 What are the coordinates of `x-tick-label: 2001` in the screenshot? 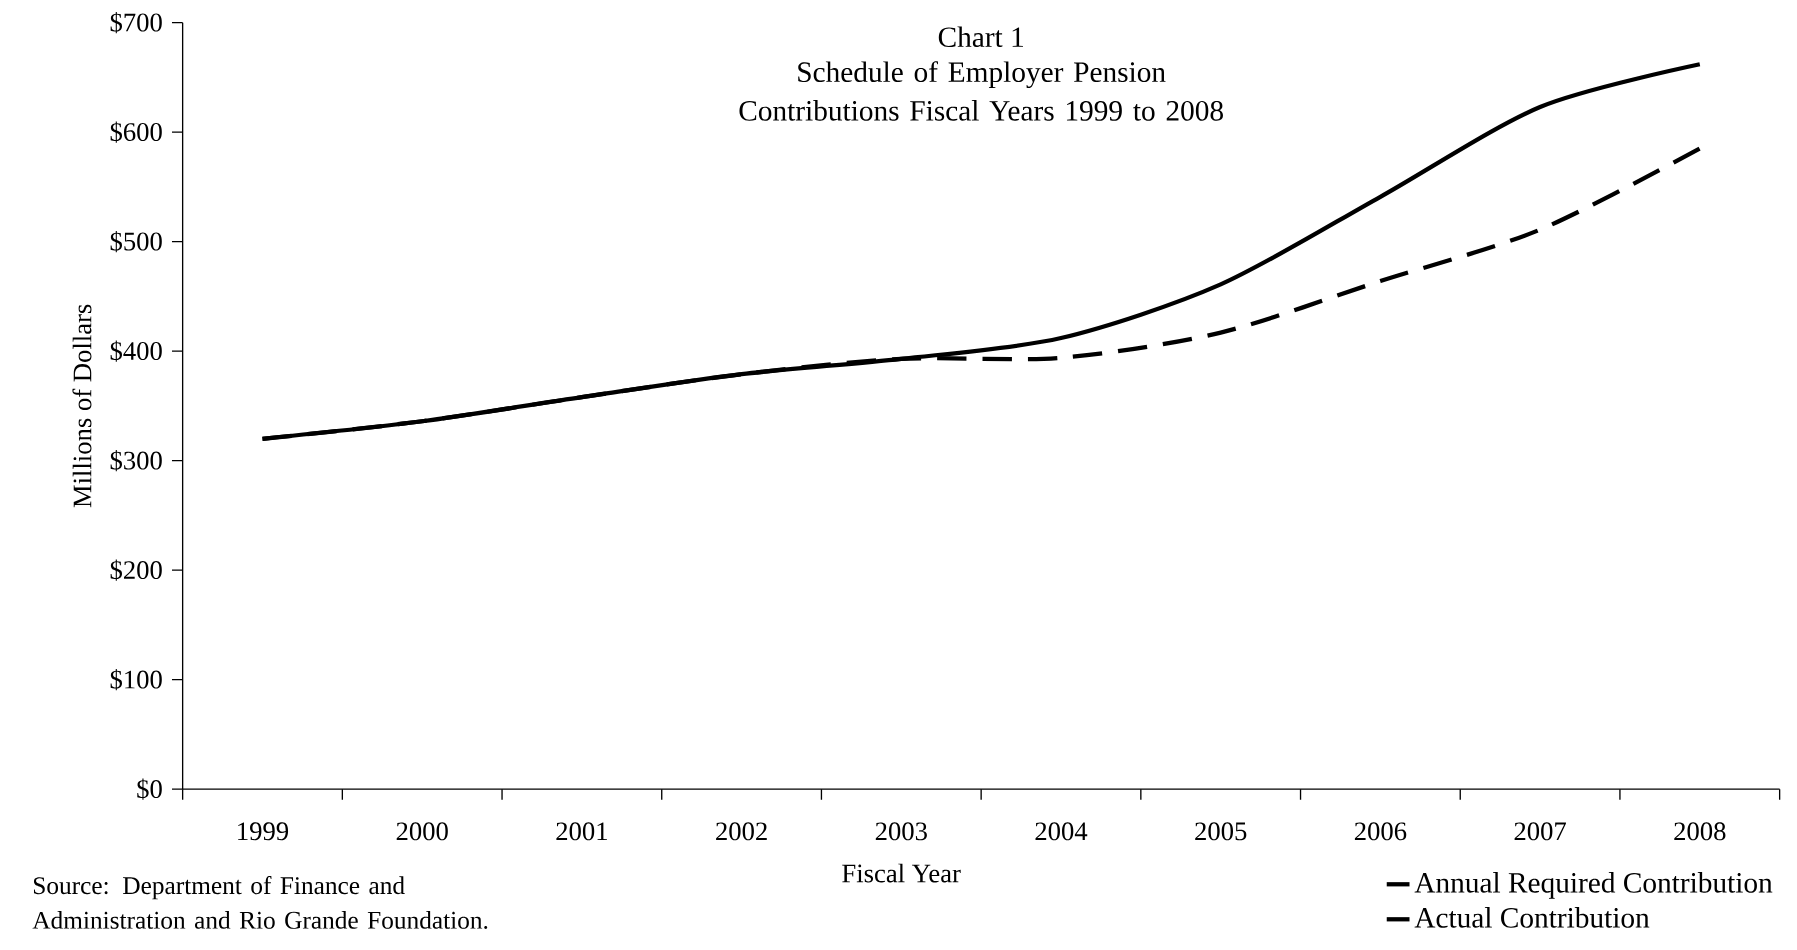 It's located at (581, 831).